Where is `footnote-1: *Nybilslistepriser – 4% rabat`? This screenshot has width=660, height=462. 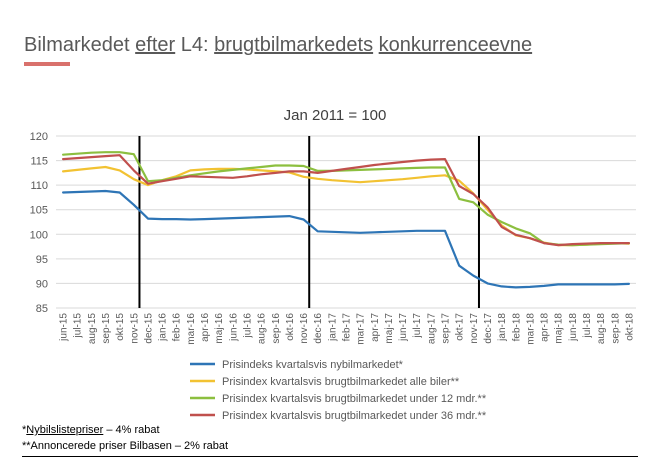
footnote-1: *Nybilslistepriser – 4% rabat is located at coordinates (91, 430).